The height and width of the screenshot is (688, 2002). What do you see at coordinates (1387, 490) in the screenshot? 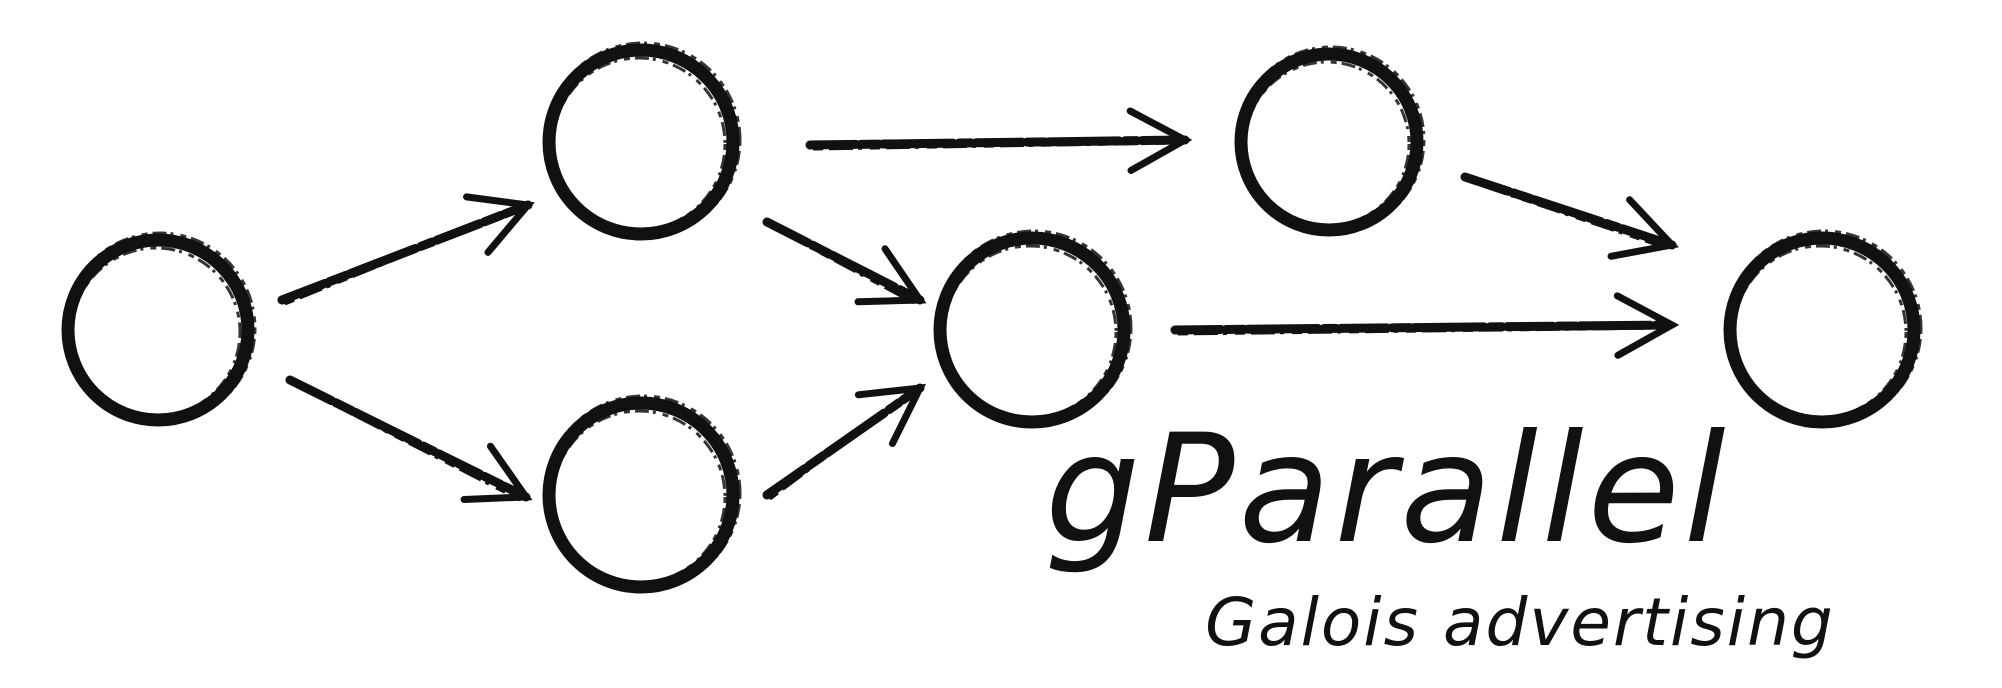
I see `logo-title: gParallel` at bounding box center [1387, 490].